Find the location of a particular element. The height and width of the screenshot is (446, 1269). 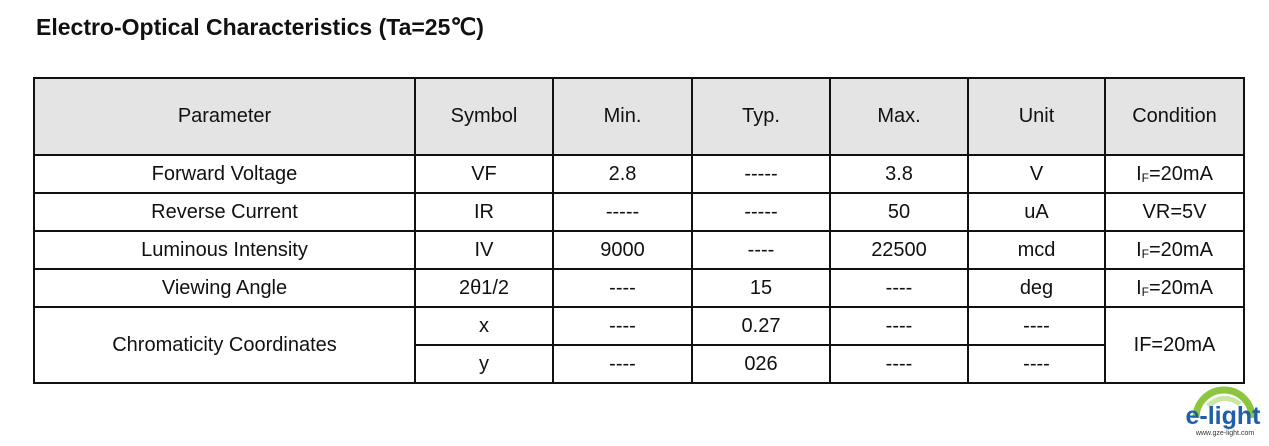

header-parameter: Parameter is located at coordinates (224, 116).